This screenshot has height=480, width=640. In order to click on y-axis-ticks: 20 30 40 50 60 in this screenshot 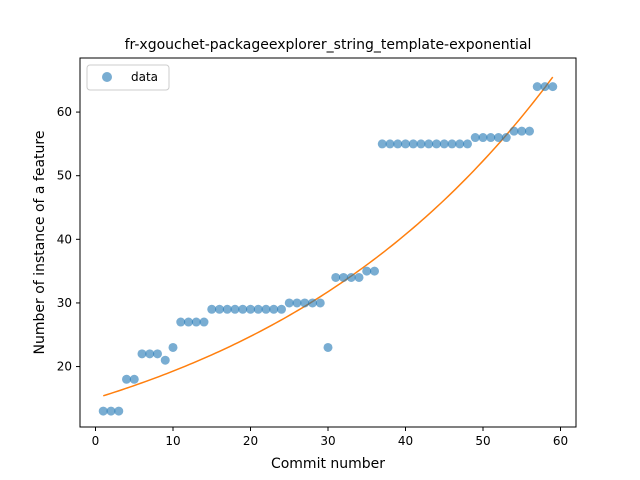, I will do `click(68, 239)`.